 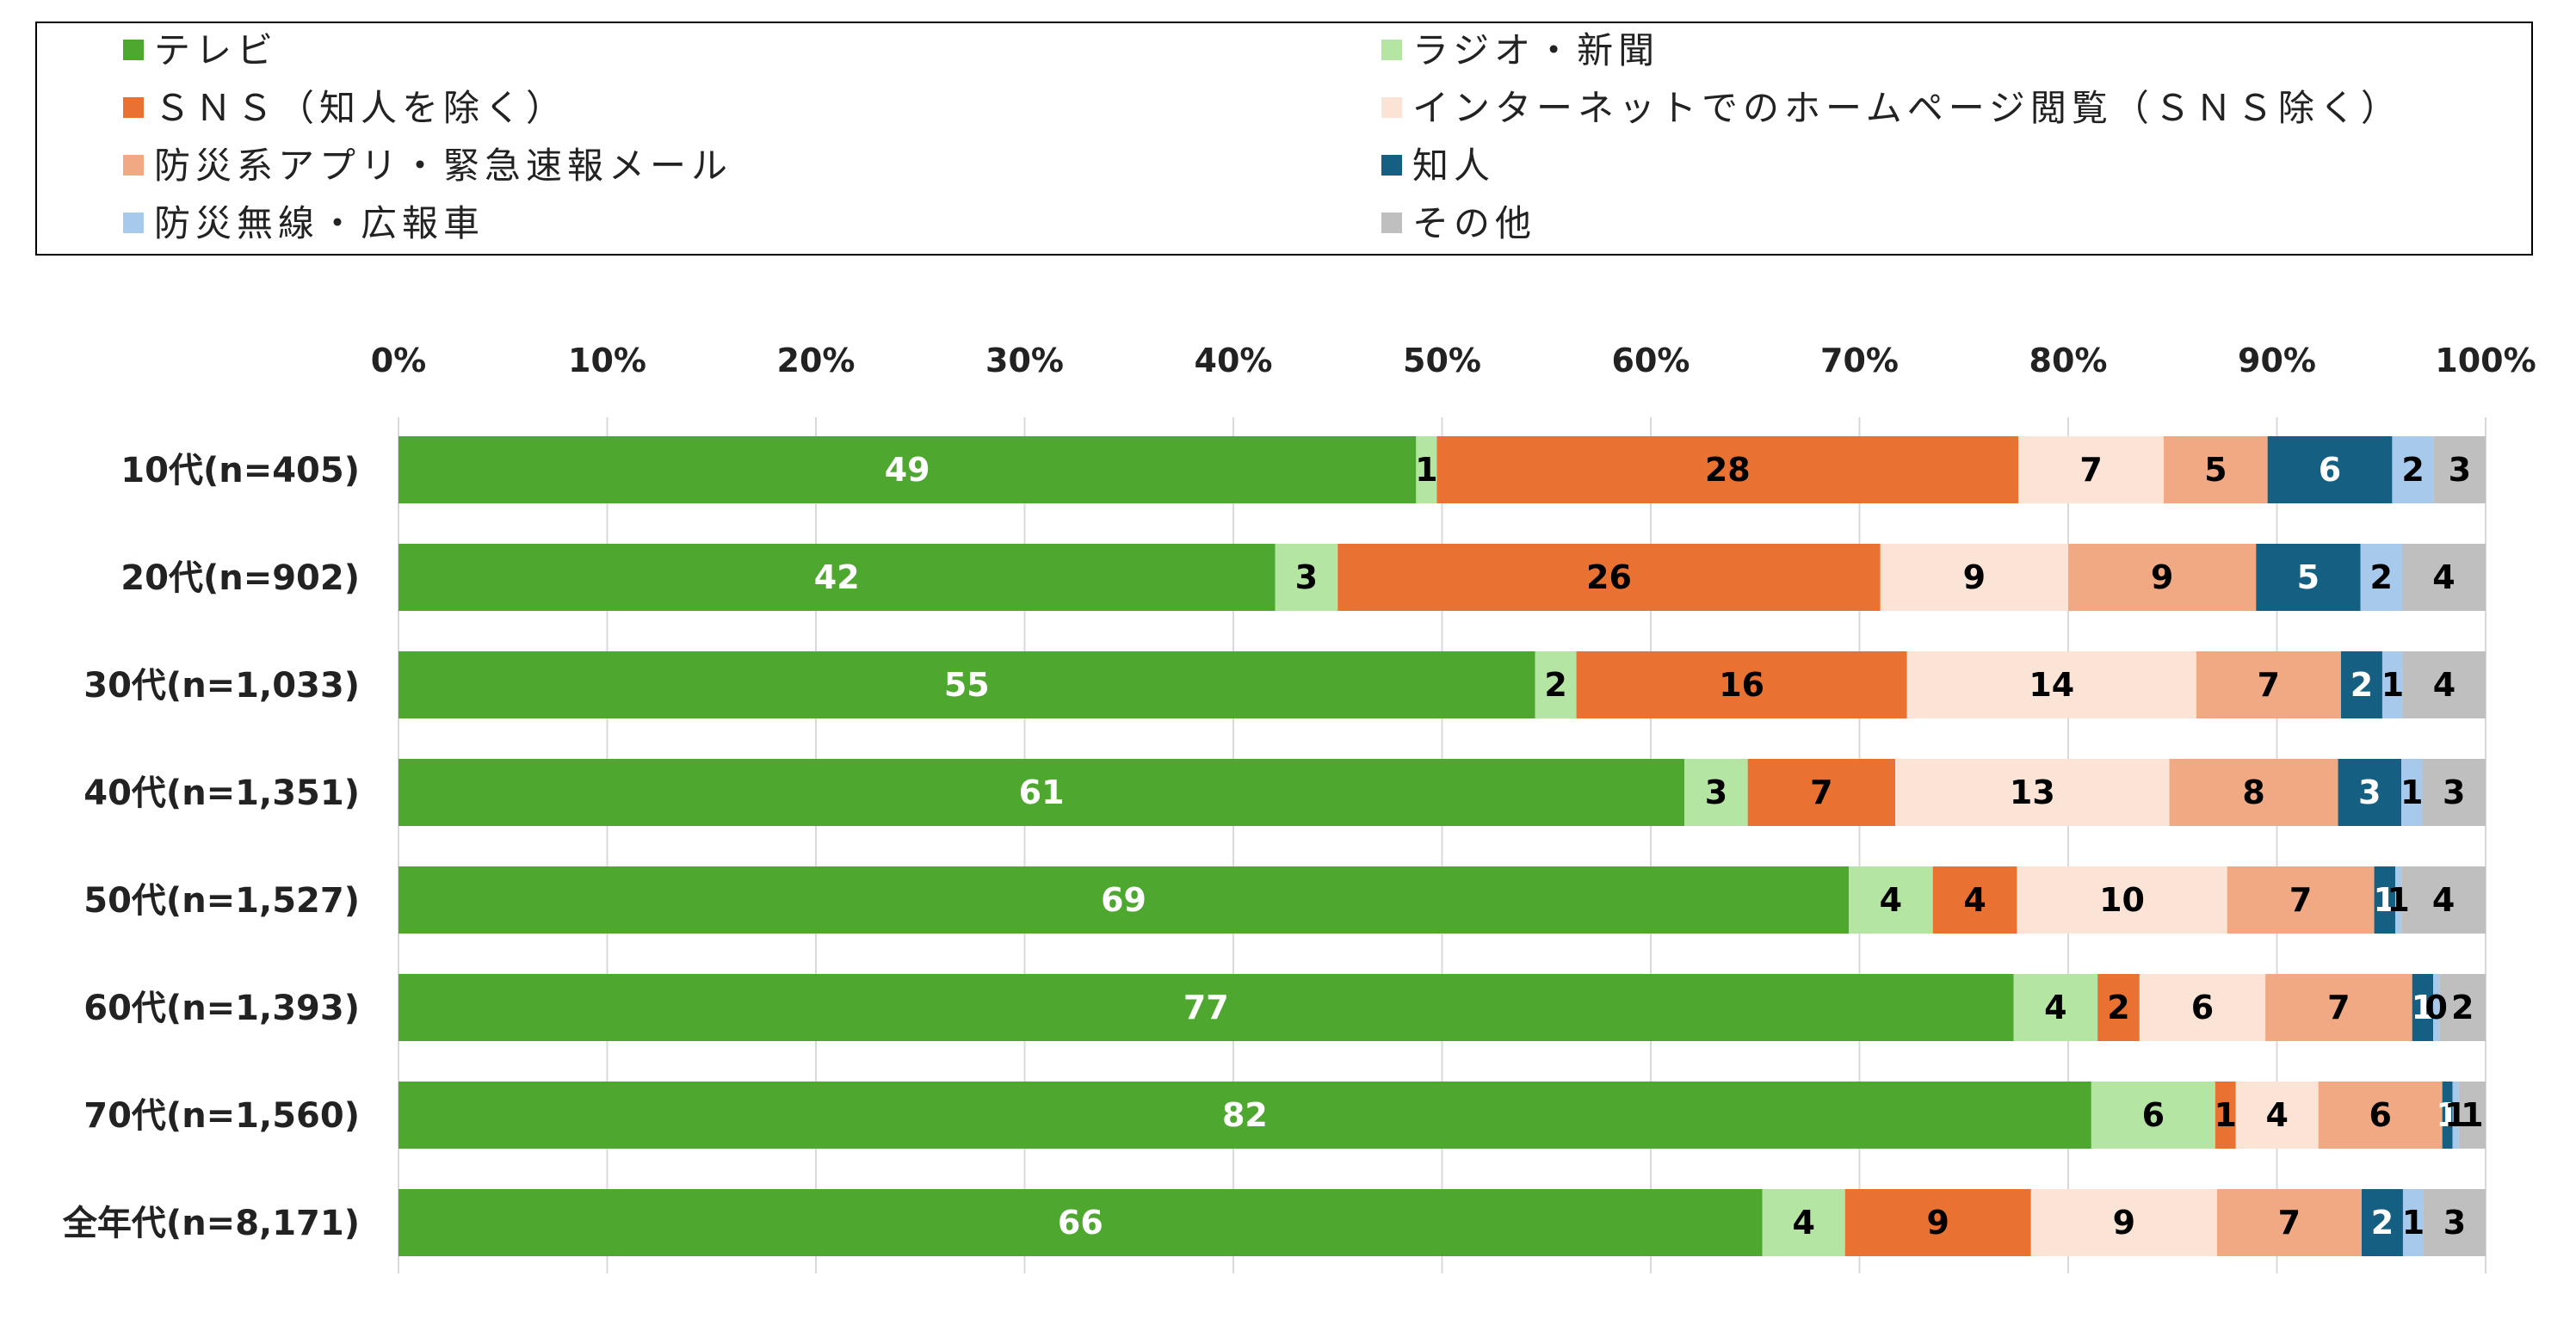 What do you see at coordinates (1535, 50) in the screenshot?
I see `legend-label: ラジオ・新聞` at bounding box center [1535, 50].